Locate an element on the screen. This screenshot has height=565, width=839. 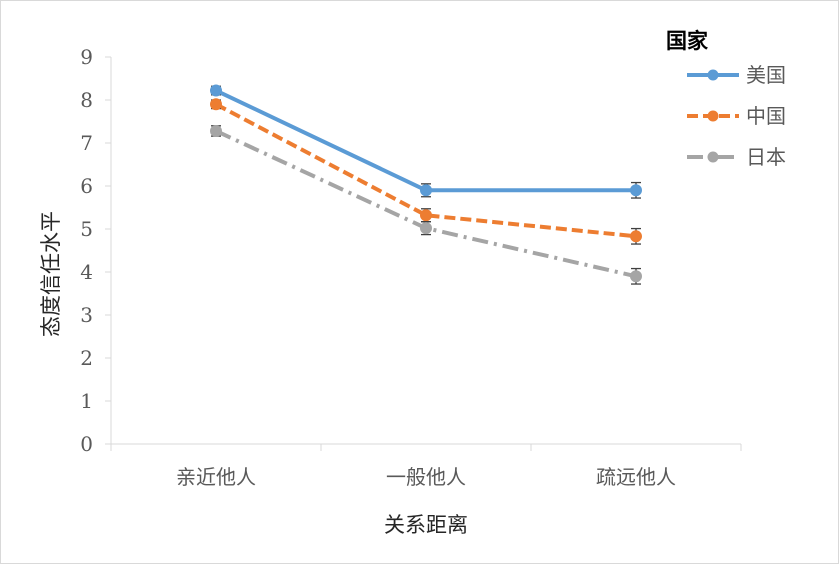
legend-item-美国: 美国 is located at coordinates (736, 75).